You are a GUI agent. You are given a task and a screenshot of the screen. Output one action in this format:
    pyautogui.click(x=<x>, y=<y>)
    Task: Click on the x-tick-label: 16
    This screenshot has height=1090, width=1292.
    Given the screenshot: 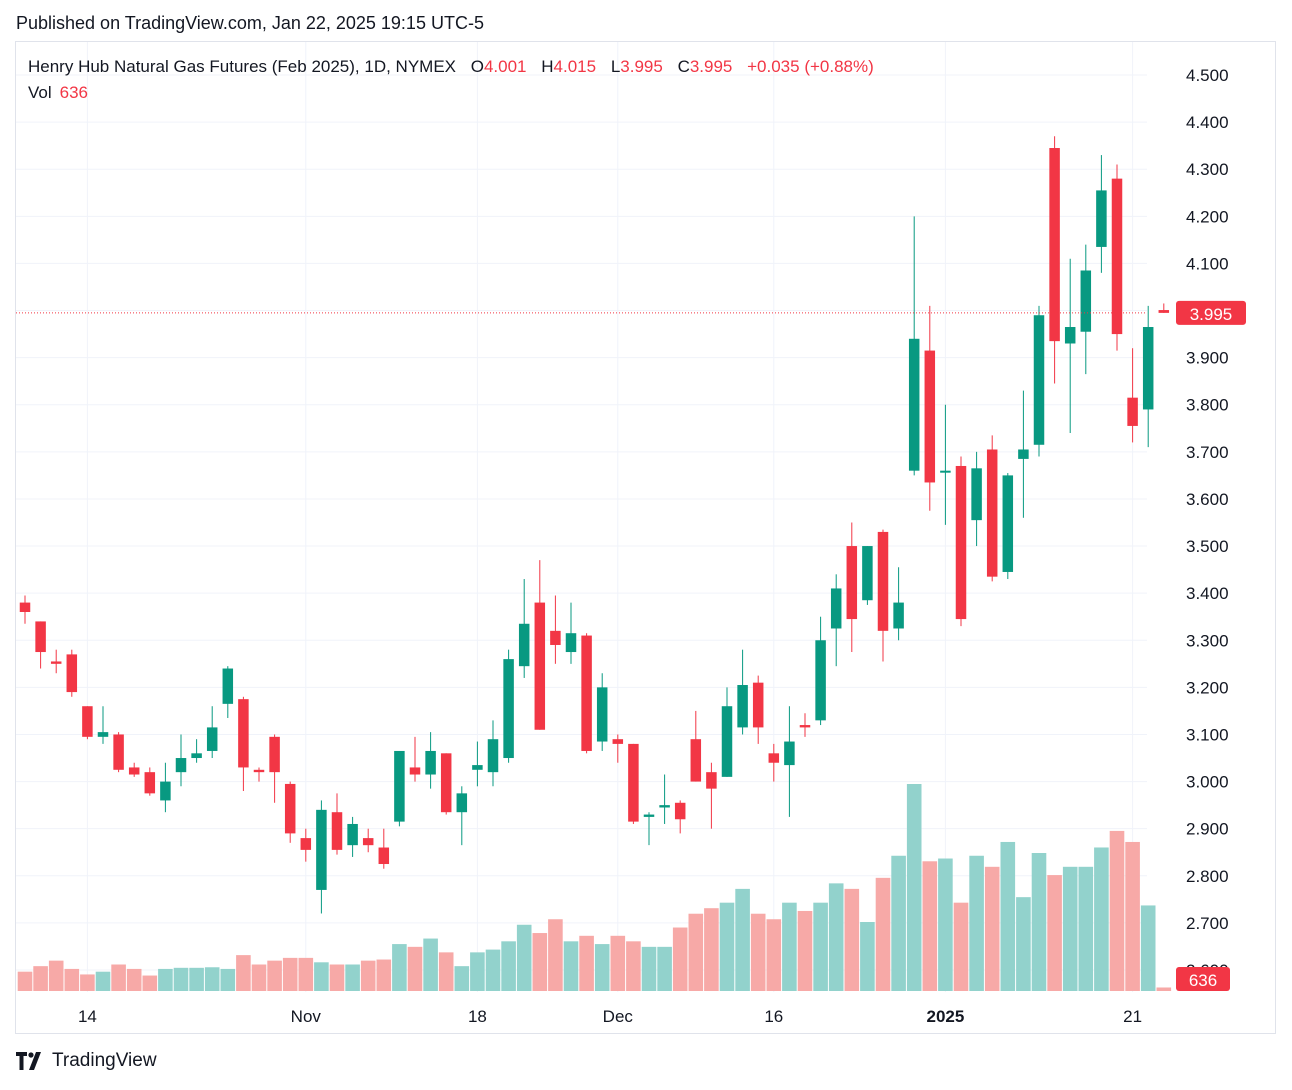 What is the action you would take?
    pyautogui.click(x=773, y=1016)
    